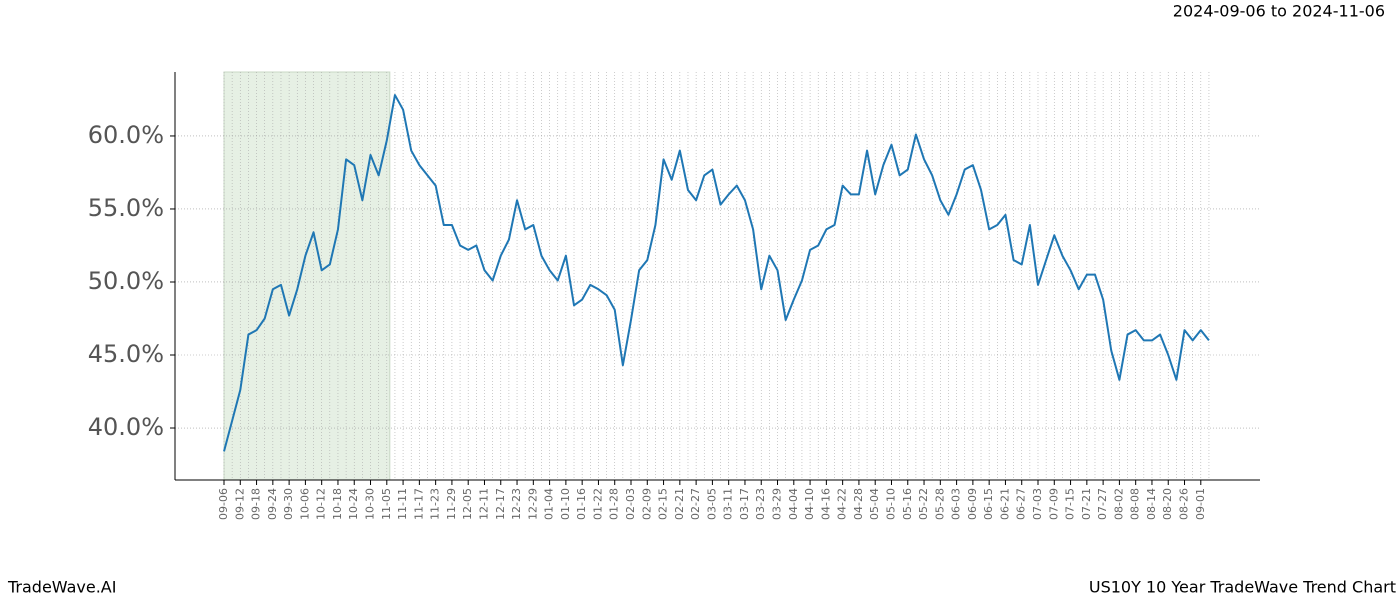 Image resolution: width=1400 pixels, height=604 pixels. I want to click on x-tick-label: 05-22, so click(923, 504).